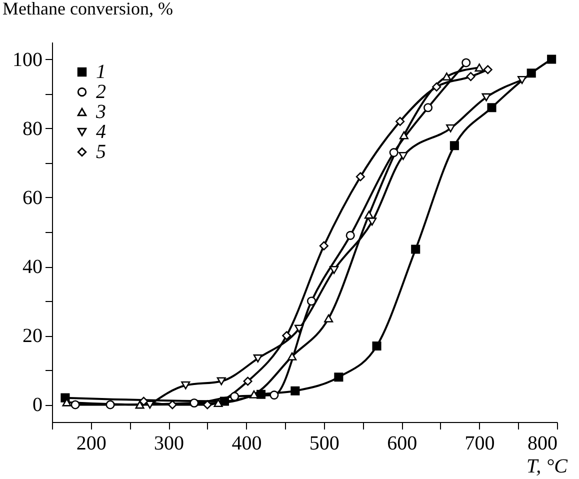 This screenshot has height=479, width=579. I want to click on y-tick-label: 80, so click(32, 129).